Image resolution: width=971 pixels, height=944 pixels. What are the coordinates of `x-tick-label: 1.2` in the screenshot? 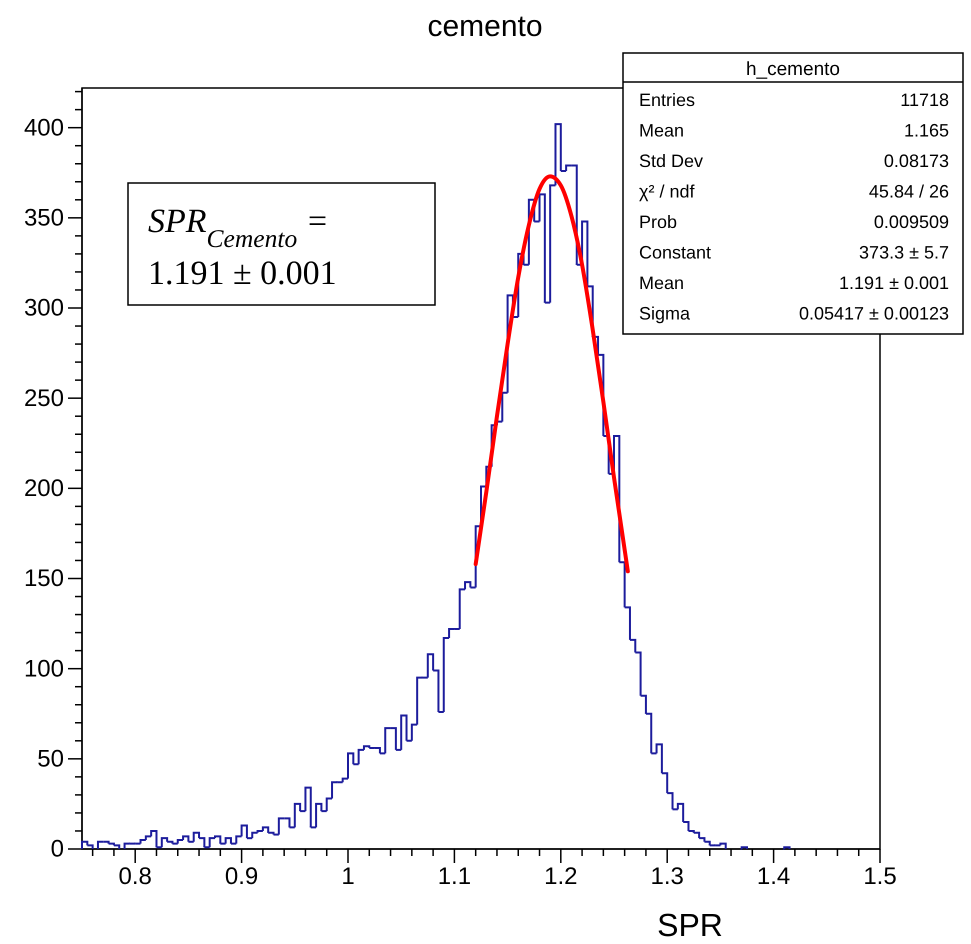 It's located at (561, 876).